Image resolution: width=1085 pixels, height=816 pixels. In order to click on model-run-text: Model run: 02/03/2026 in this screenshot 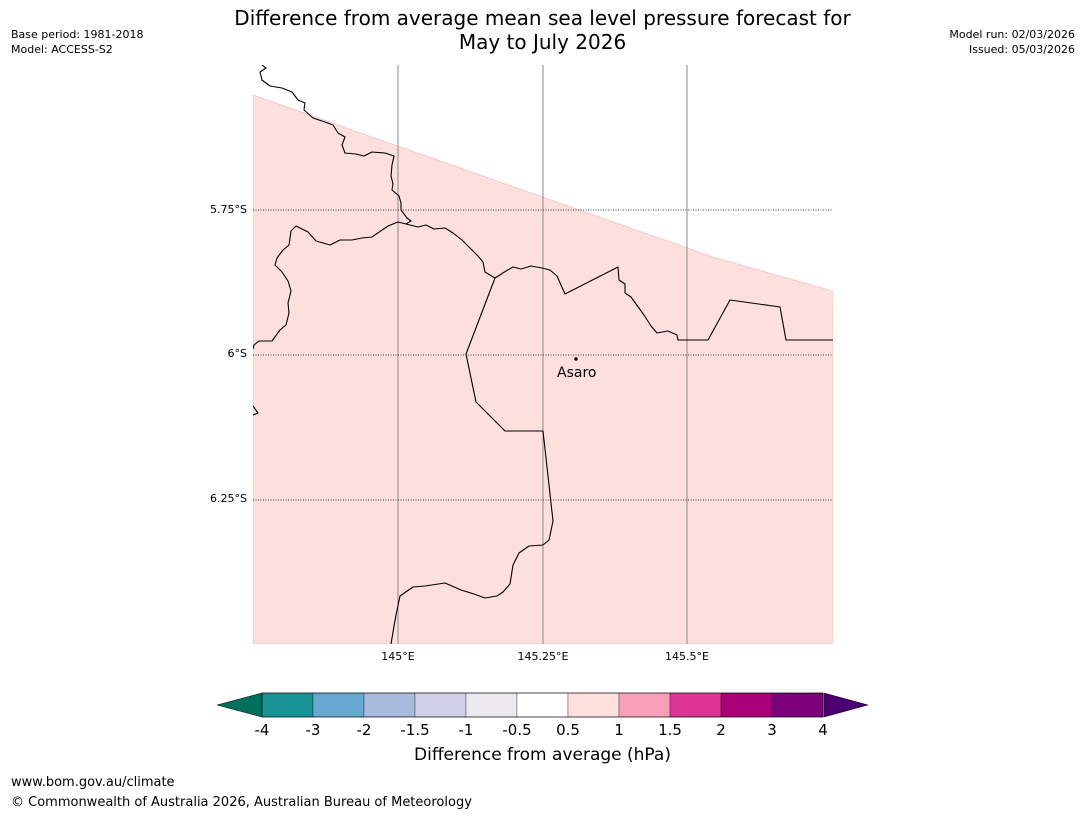, I will do `click(1012, 34)`.